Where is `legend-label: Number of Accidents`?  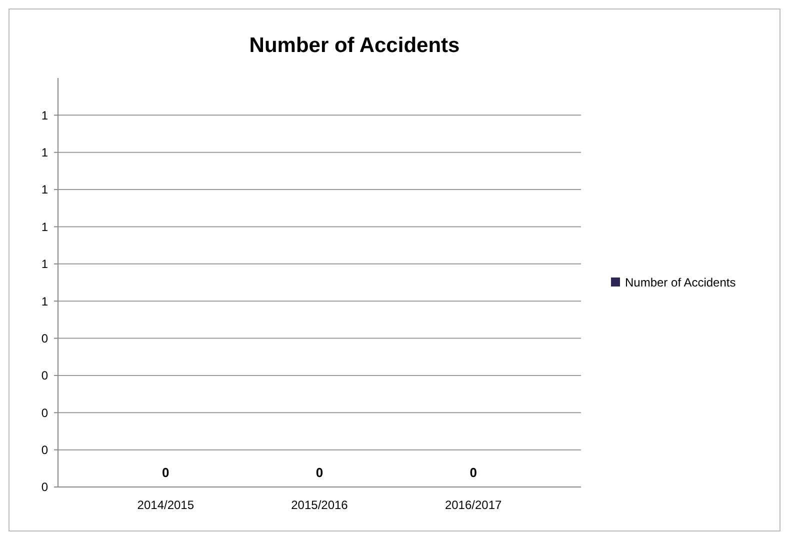
legend-label: Number of Accidents is located at coordinates (680, 283).